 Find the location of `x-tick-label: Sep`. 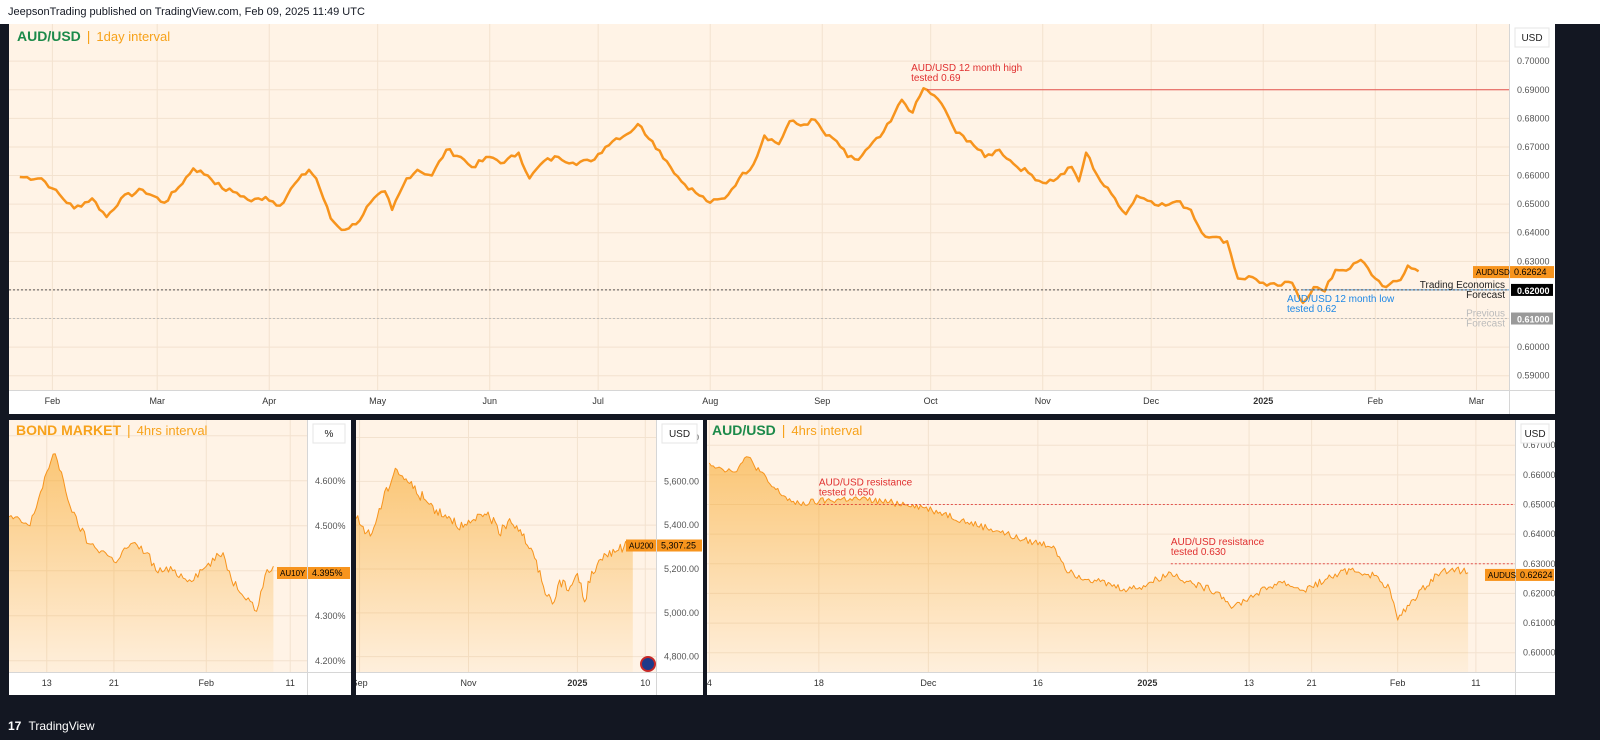

x-tick-label: Sep is located at coordinates (362, 683).